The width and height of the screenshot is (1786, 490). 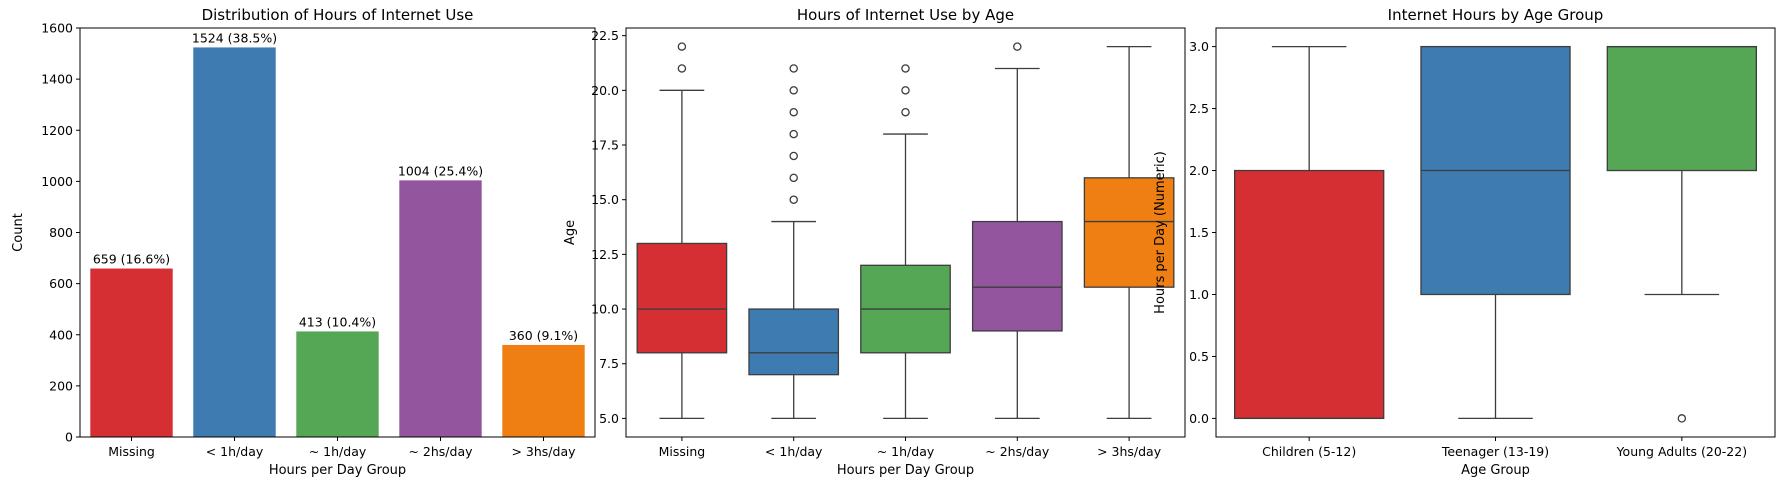 I want to click on y-tick-label: 1400, so click(x=57, y=79).